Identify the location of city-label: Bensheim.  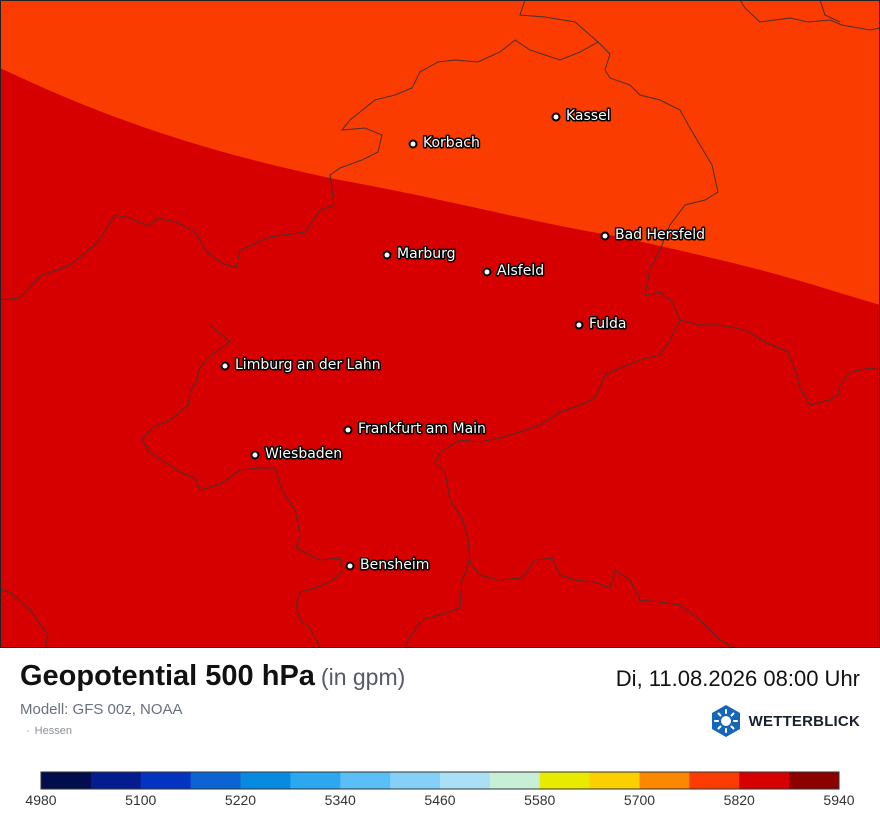
(394, 565).